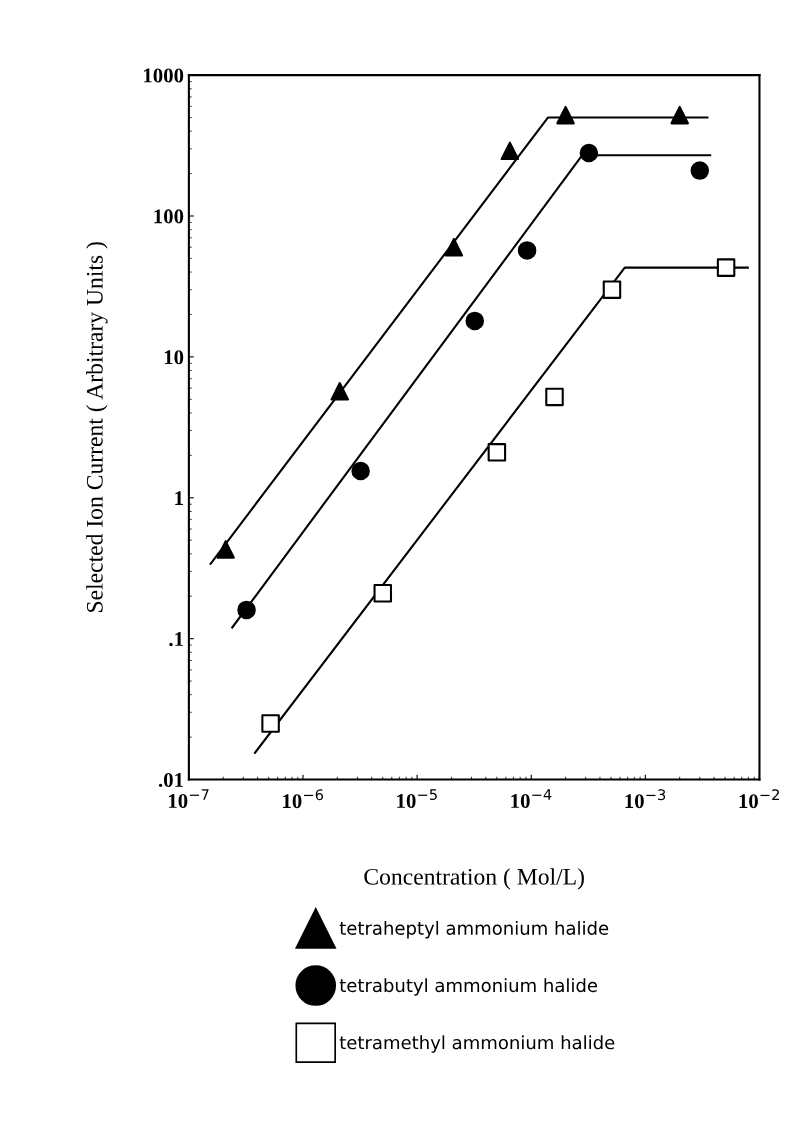  I want to click on y-tick-label: .01, so click(170, 780).